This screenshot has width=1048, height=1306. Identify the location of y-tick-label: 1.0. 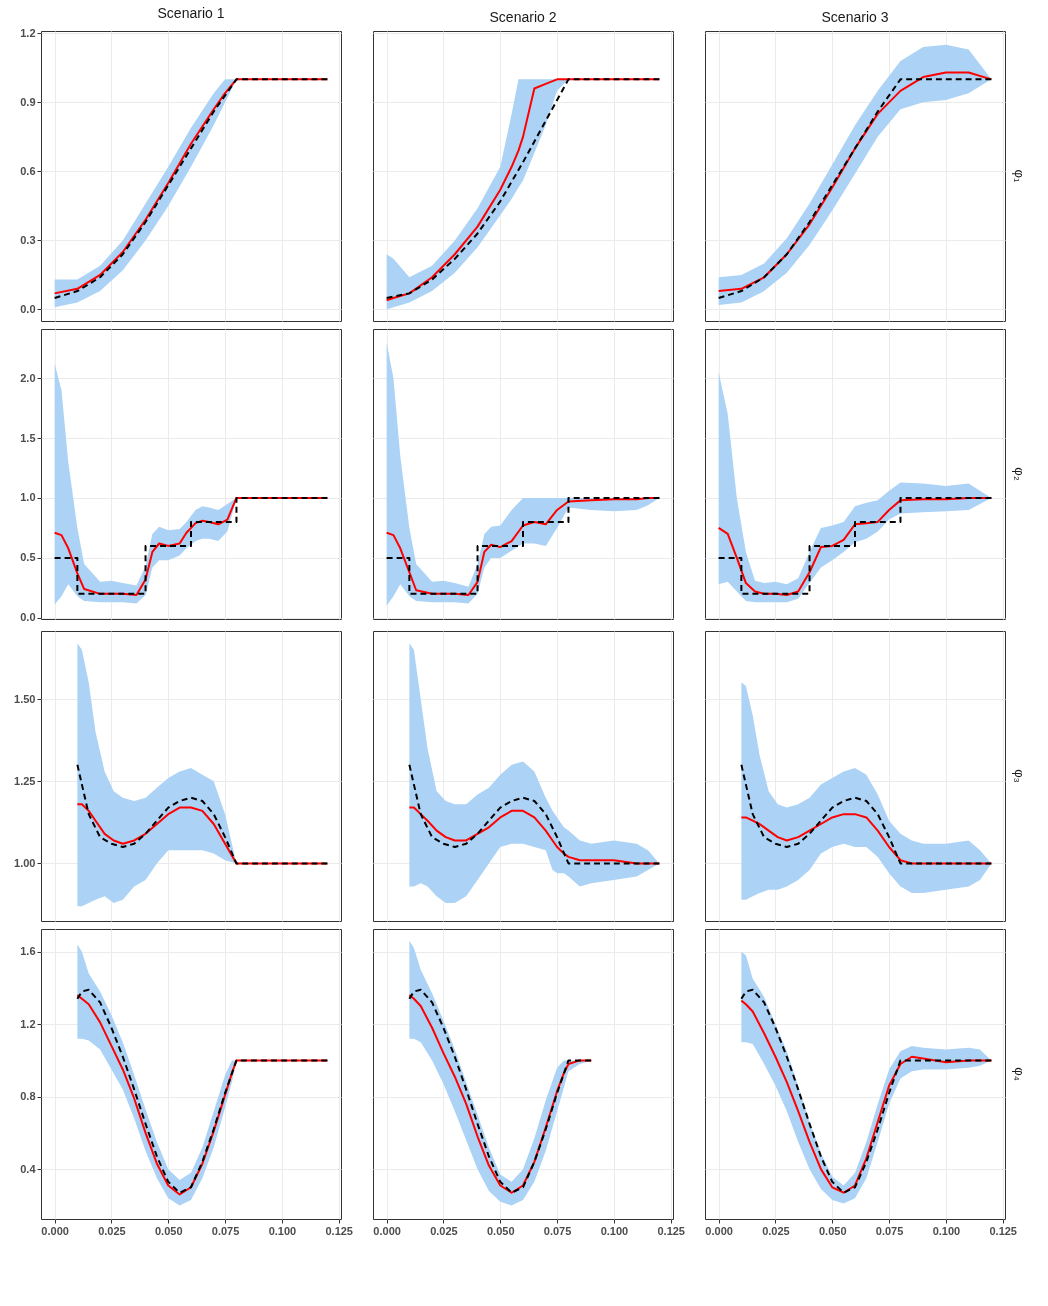
(28, 497).